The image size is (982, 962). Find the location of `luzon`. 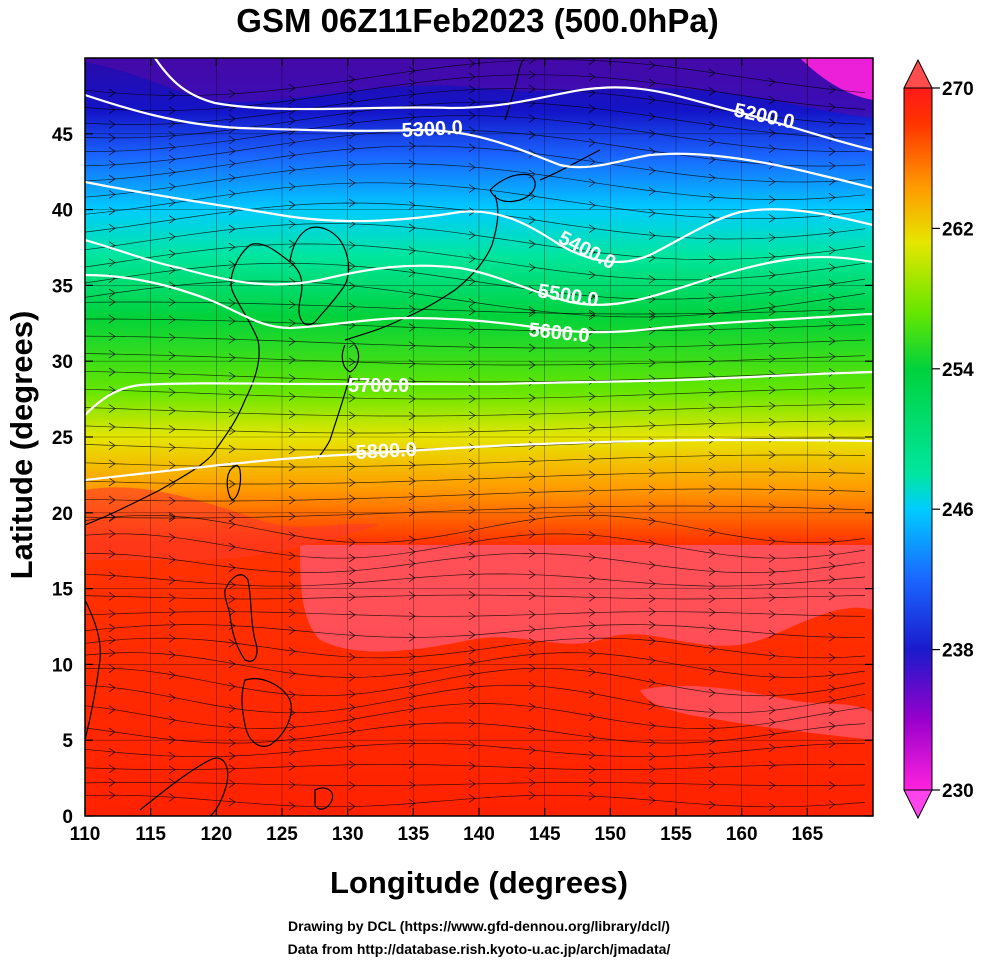

luzon is located at coordinates (241, 618).